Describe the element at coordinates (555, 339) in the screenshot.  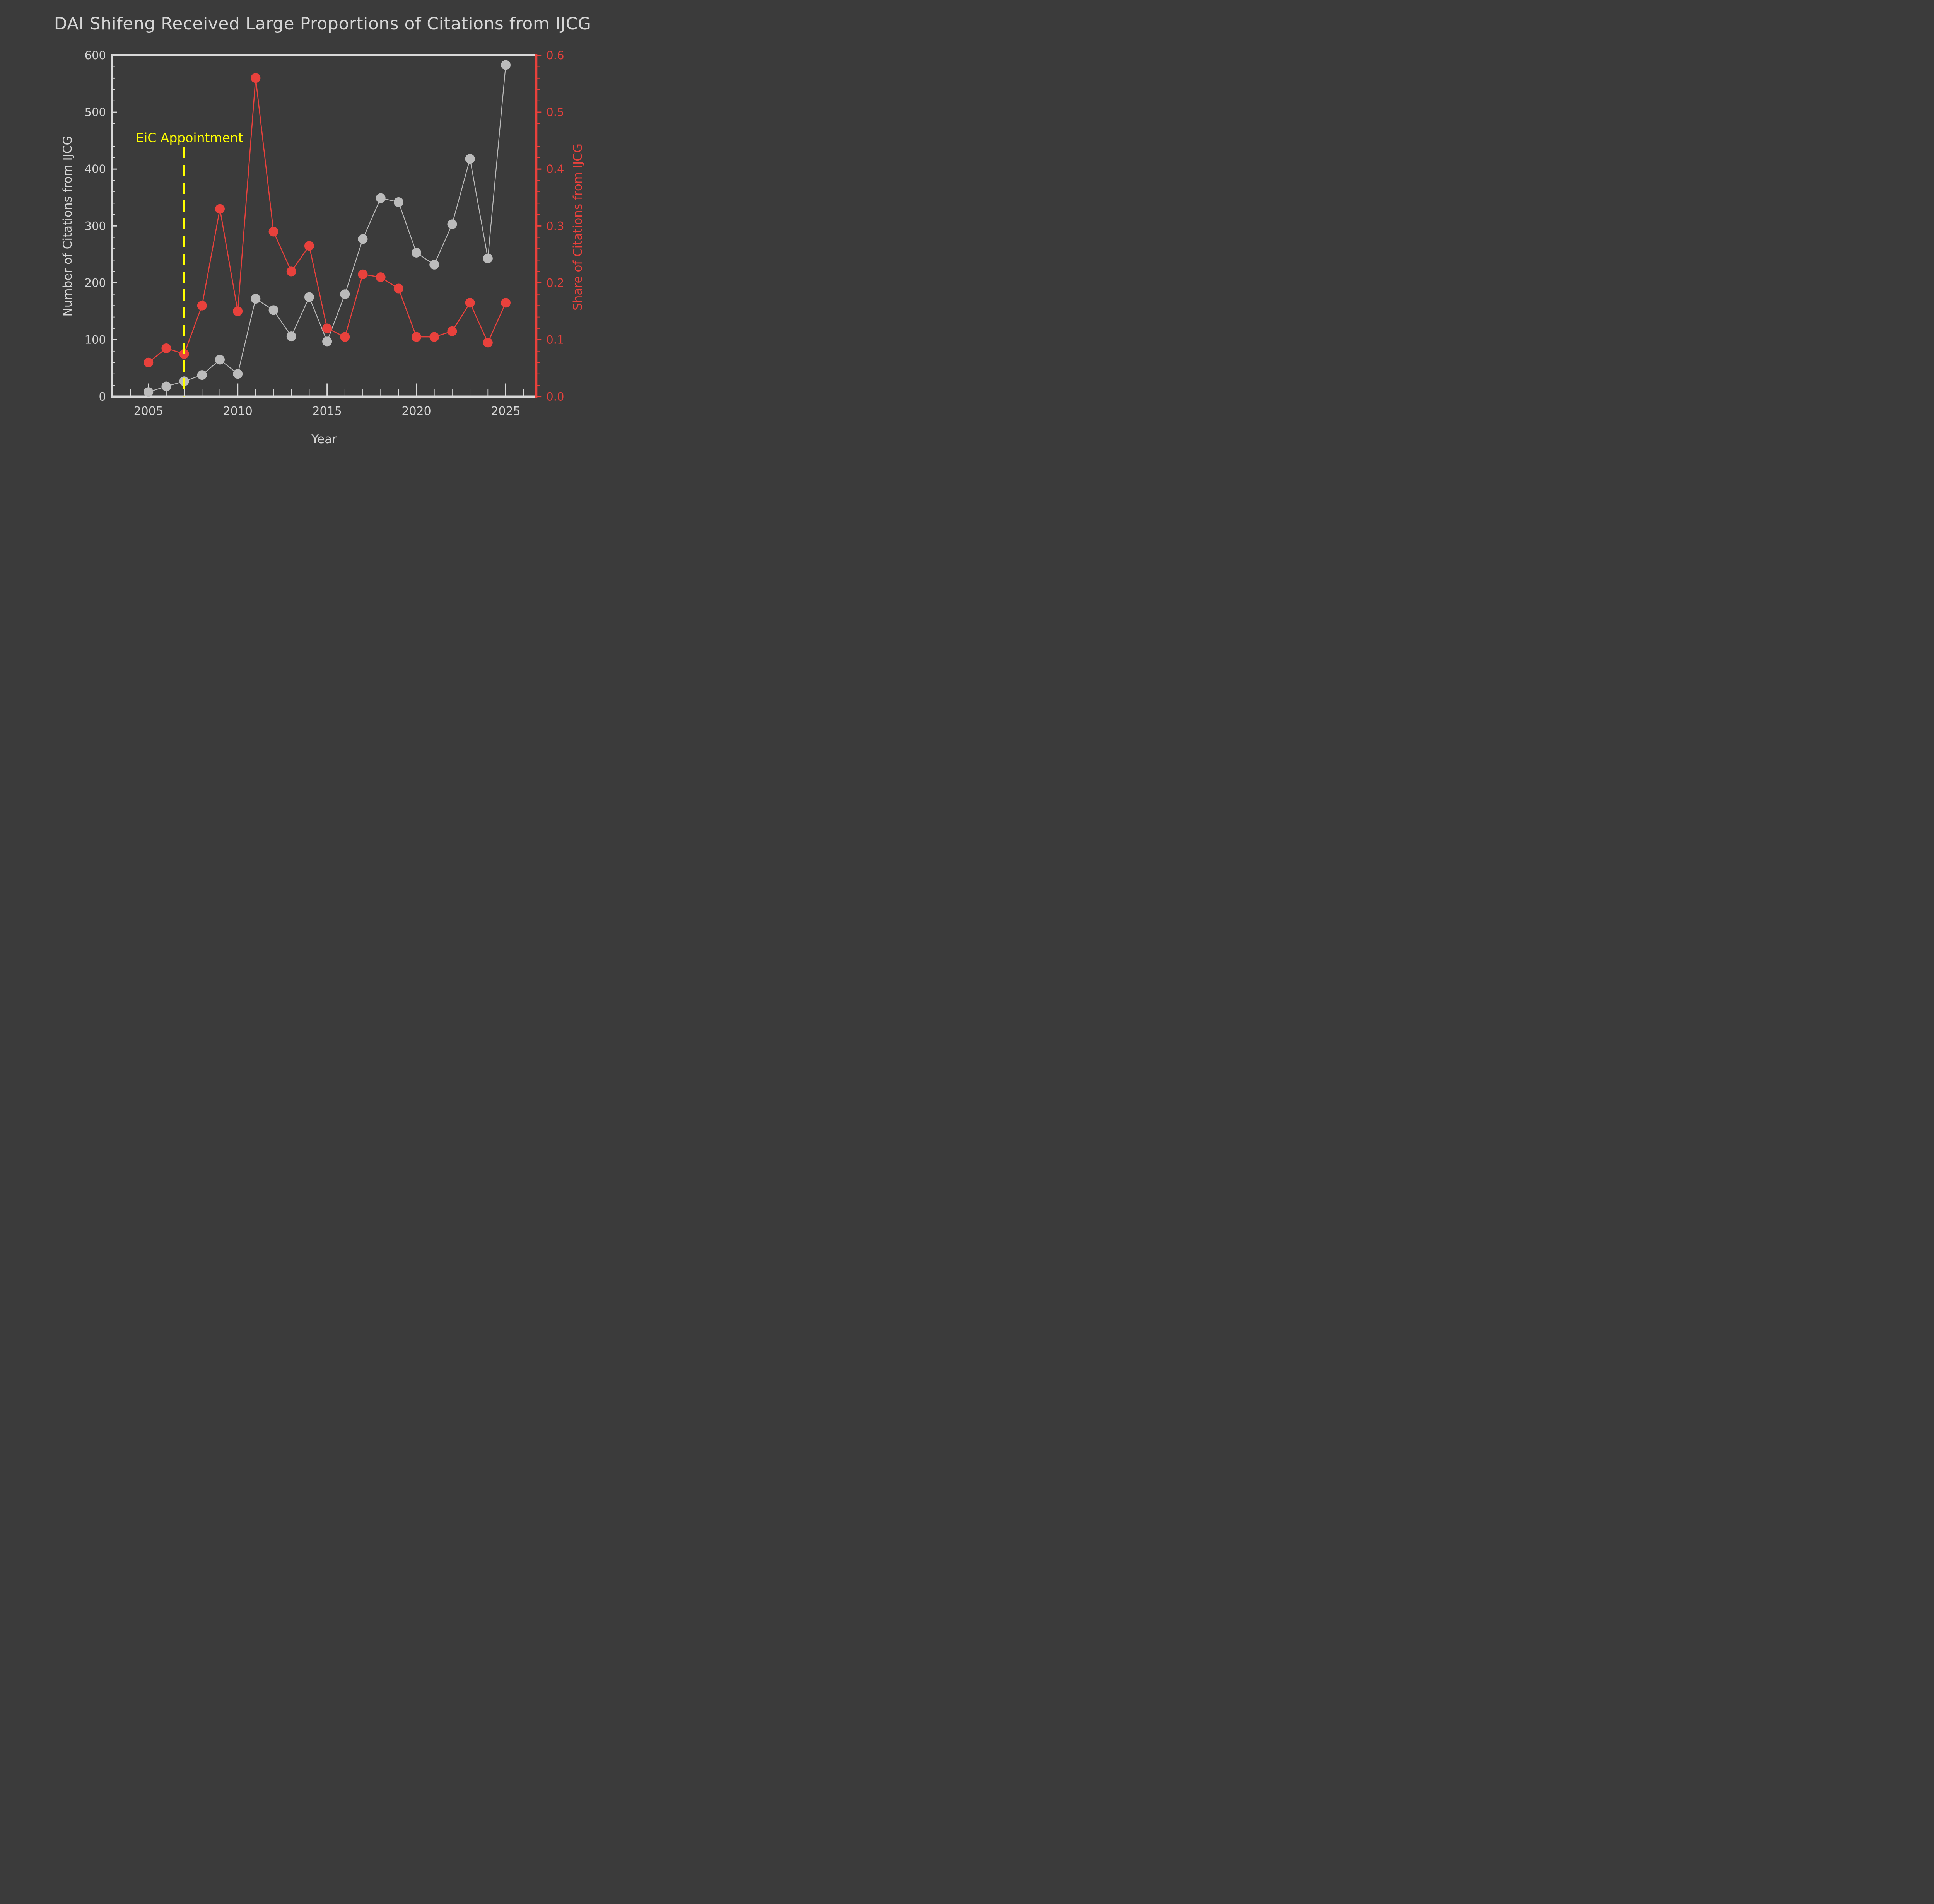
I see `y-right-tick-label: 0.1` at that location.